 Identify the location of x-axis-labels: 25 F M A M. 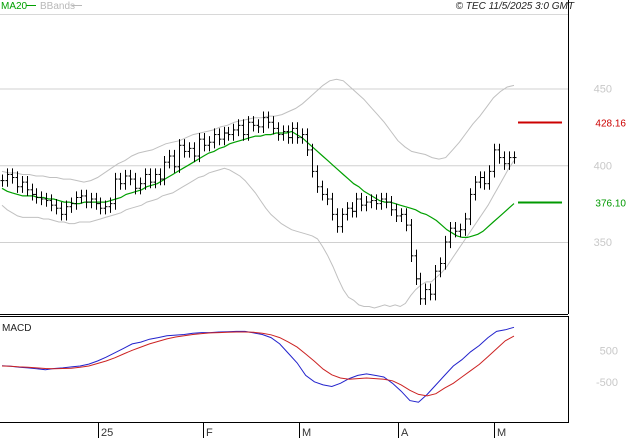
(302, 430).